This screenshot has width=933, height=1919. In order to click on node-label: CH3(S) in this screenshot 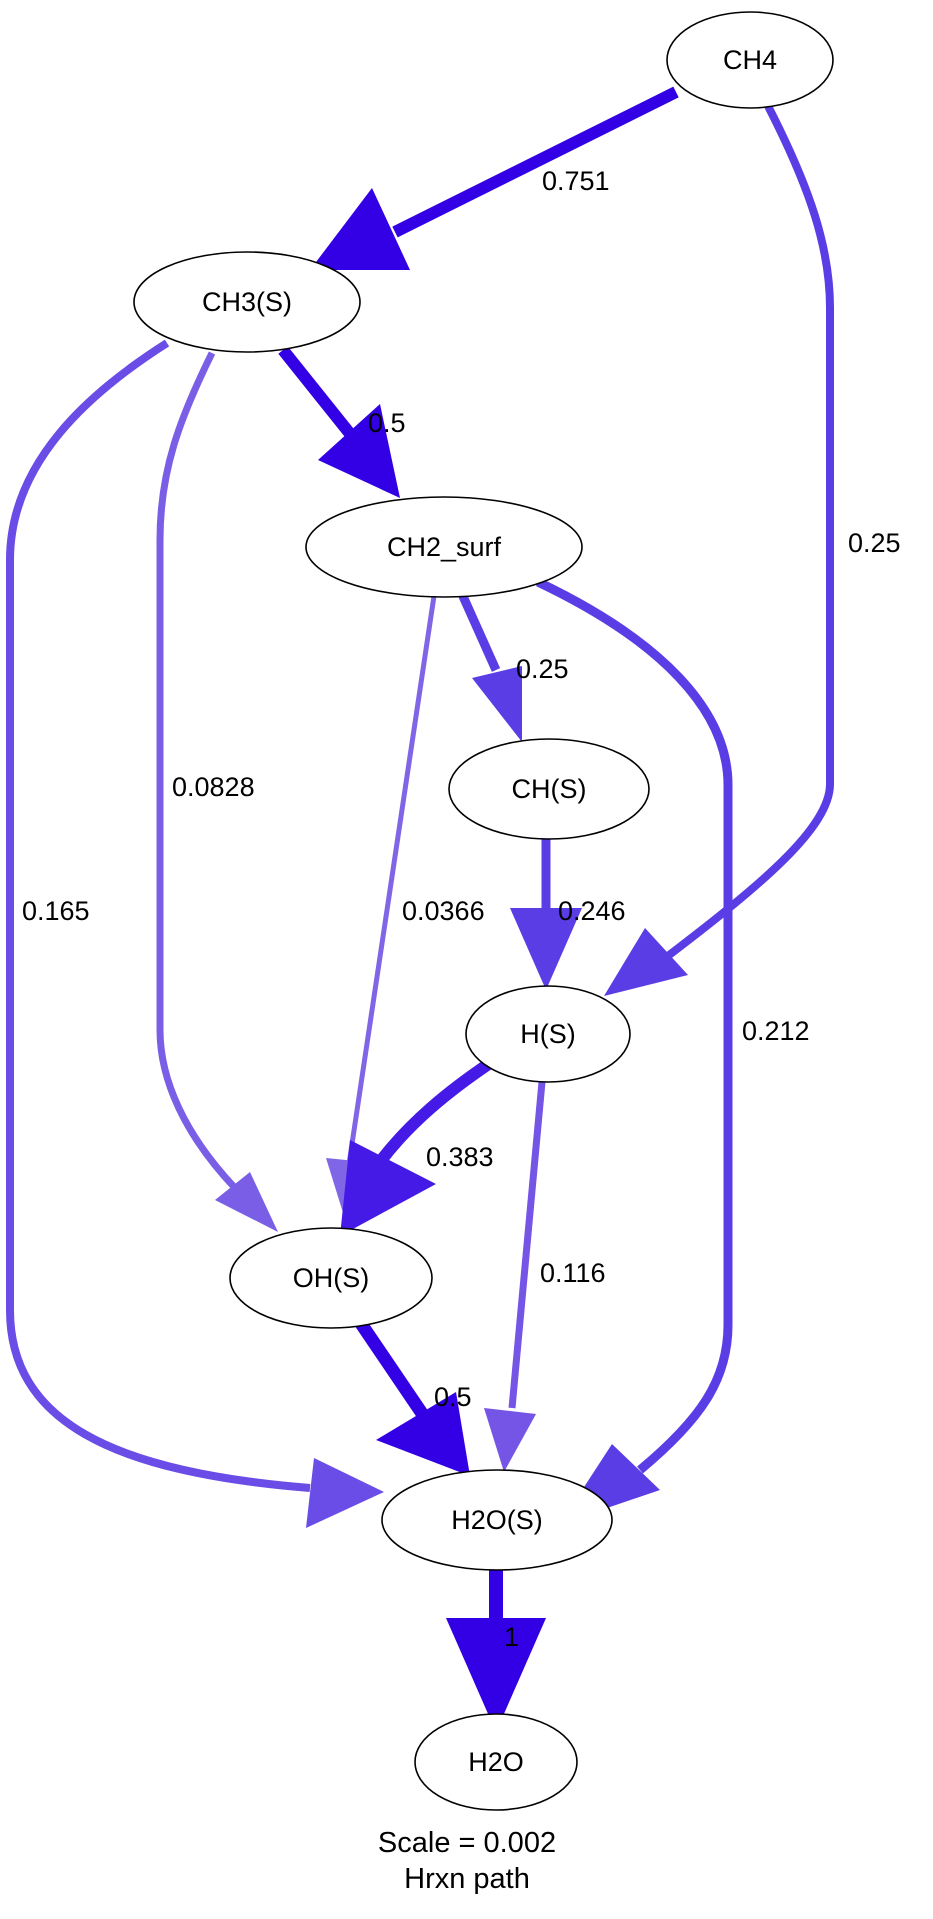, I will do `click(247, 302)`.